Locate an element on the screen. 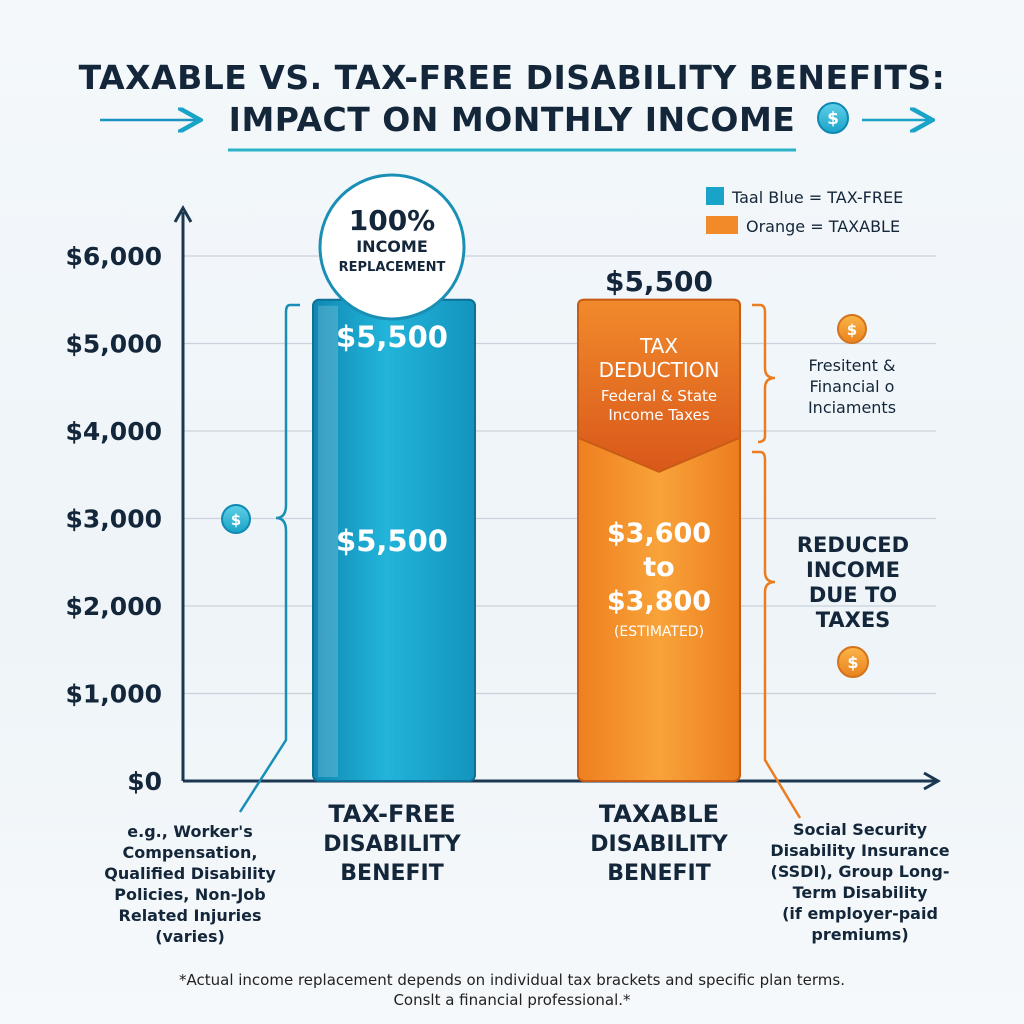 Image resolution: width=1024 pixels, height=1024 pixels. reduced-income-brace is located at coordinates (777, 634).